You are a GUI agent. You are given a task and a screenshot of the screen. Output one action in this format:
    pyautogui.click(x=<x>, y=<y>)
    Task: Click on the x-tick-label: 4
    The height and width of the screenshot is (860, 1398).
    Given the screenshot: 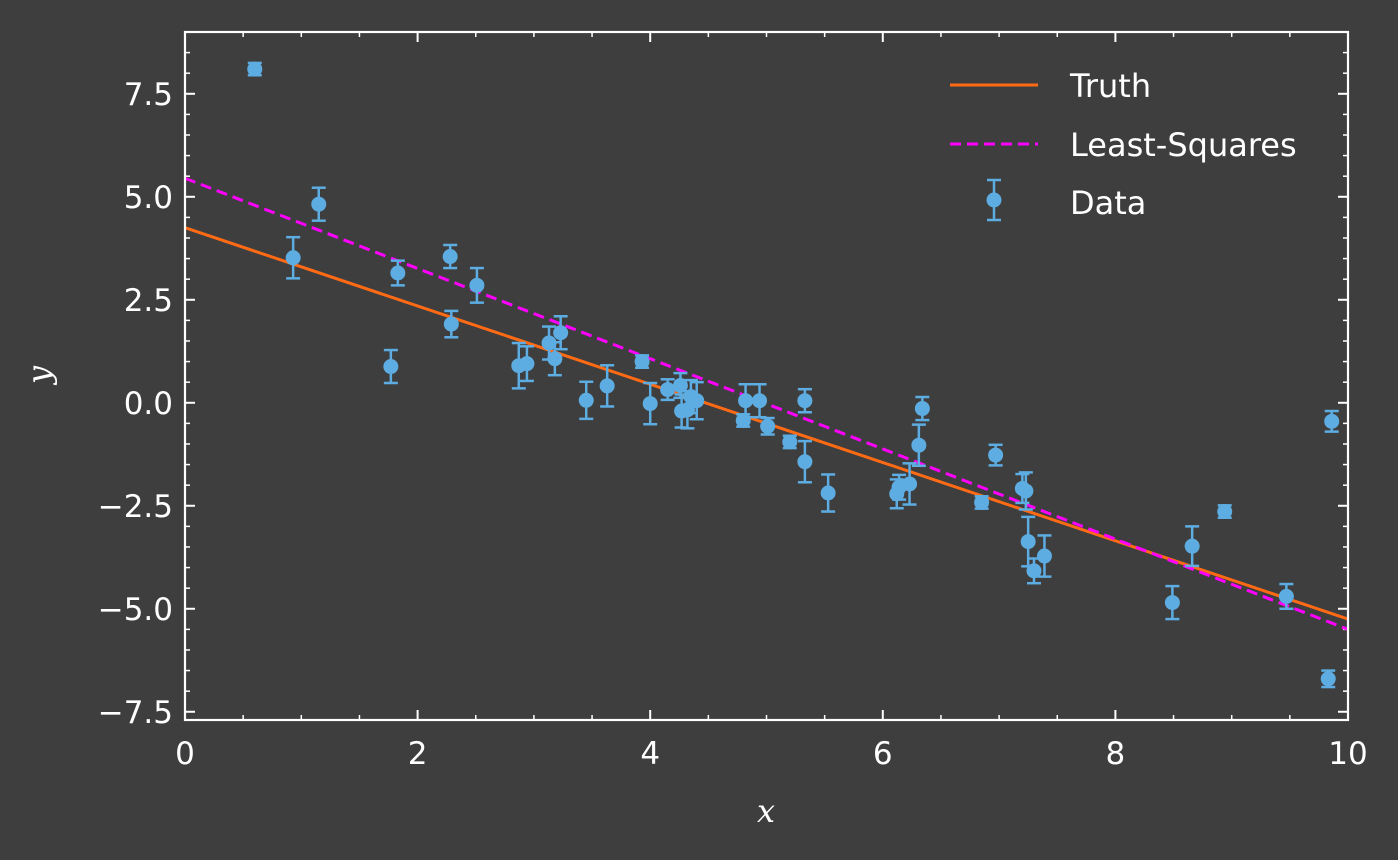 What is the action you would take?
    pyautogui.click(x=650, y=754)
    